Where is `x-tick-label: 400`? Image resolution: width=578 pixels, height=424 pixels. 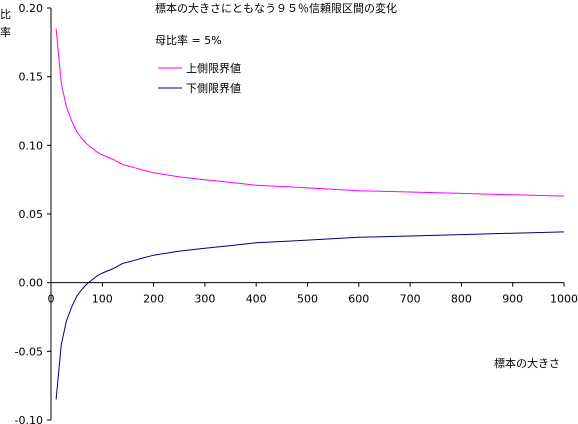
x-tick-label: 400 is located at coordinates (256, 299).